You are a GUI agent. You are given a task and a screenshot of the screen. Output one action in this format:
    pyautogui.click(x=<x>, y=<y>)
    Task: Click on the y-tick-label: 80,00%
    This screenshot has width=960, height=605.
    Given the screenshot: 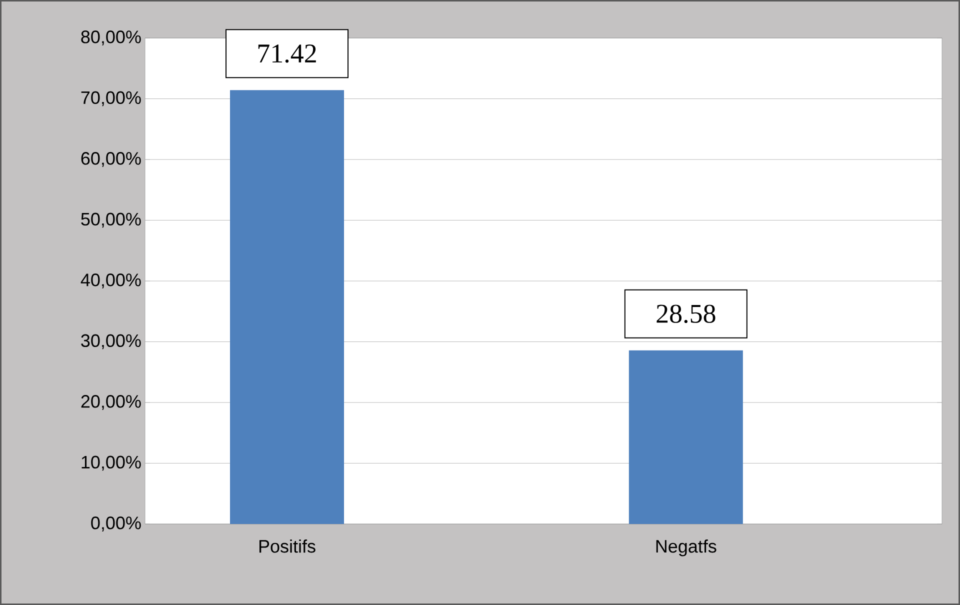 What is the action you would take?
    pyautogui.click(x=111, y=38)
    